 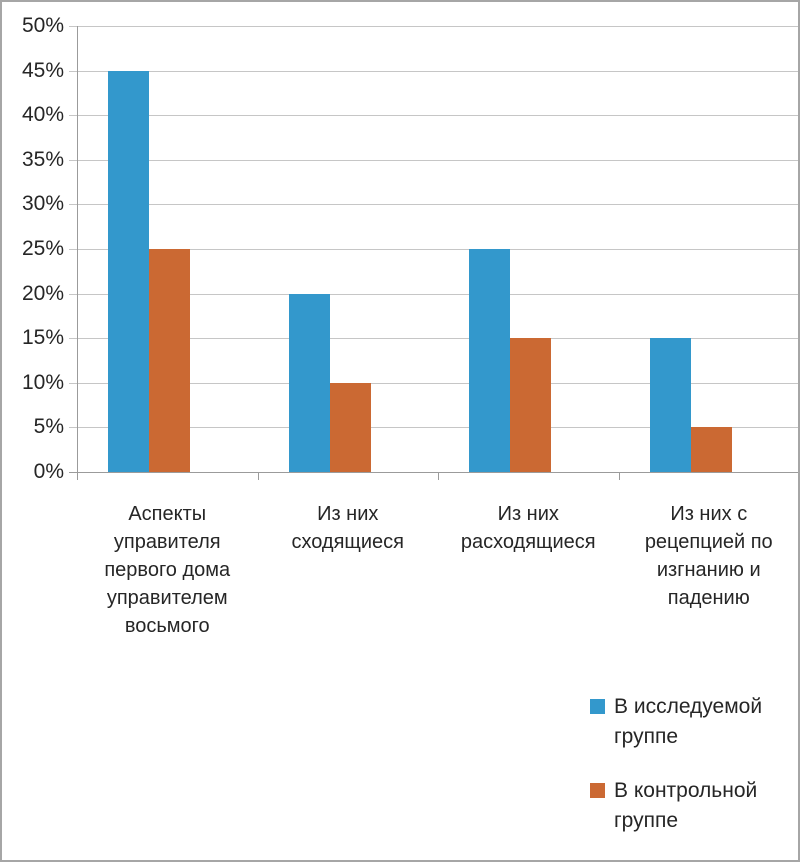 I want to click on bar-s1-c3, so click(x=711, y=449).